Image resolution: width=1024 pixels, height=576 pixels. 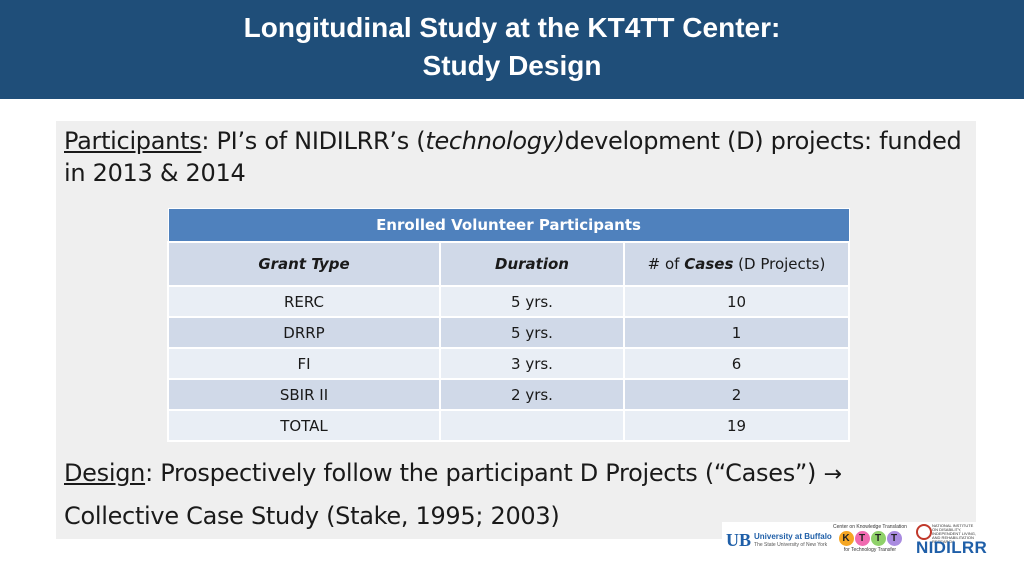 I want to click on table-row: DRRP 5 yrs. 1, so click(x=508, y=332).